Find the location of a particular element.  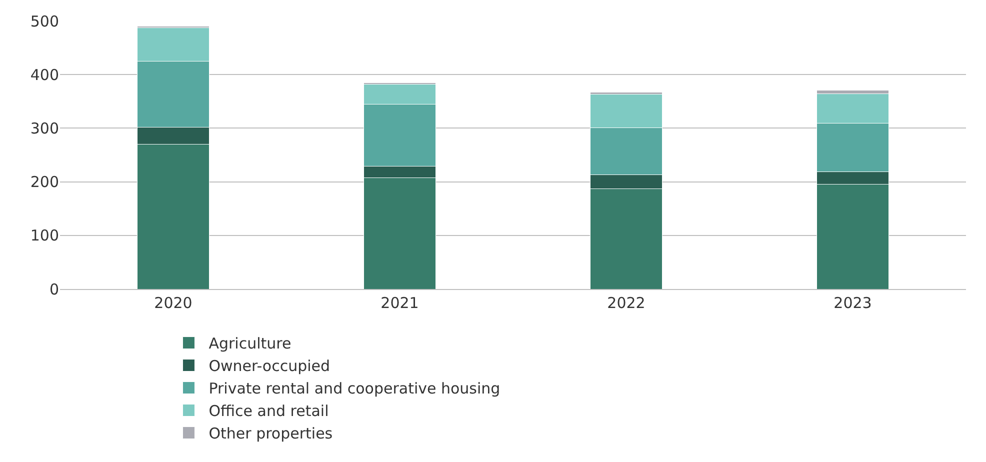

x-tick-label: 2022 is located at coordinates (626, 303).